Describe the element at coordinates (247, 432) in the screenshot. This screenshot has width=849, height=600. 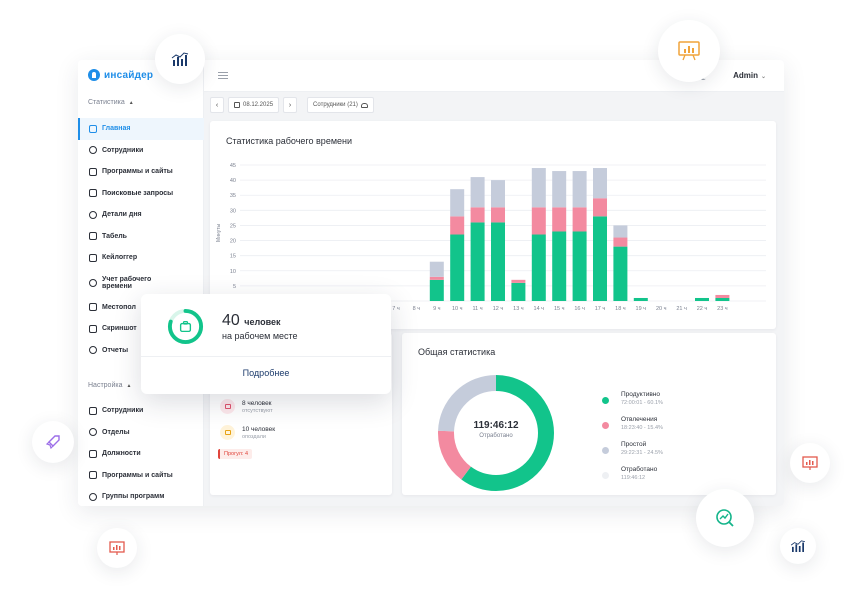
I see `late-row: 10 человек опоздали` at that location.